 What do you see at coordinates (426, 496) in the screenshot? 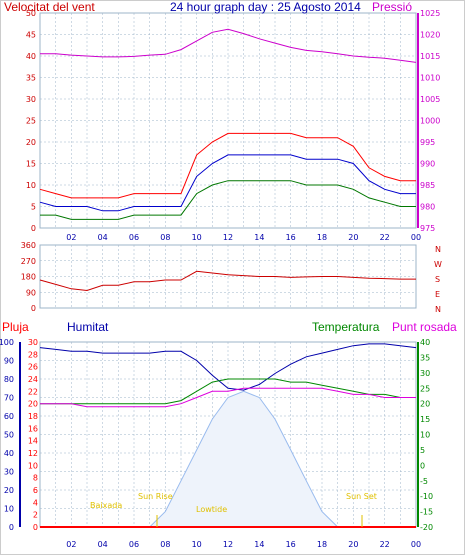
I see `y-tick-temperature--10: -10` at bounding box center [426, 496].